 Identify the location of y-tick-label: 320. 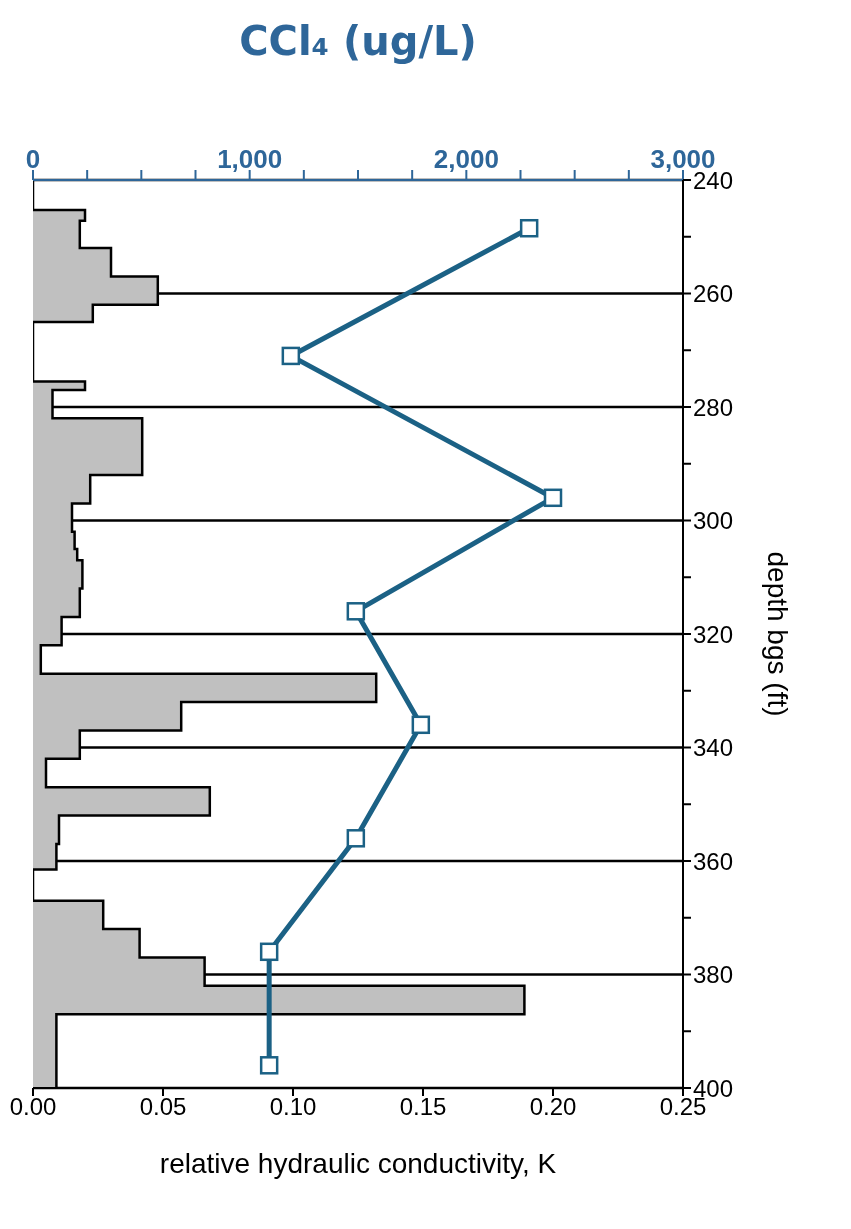
(713, 634).